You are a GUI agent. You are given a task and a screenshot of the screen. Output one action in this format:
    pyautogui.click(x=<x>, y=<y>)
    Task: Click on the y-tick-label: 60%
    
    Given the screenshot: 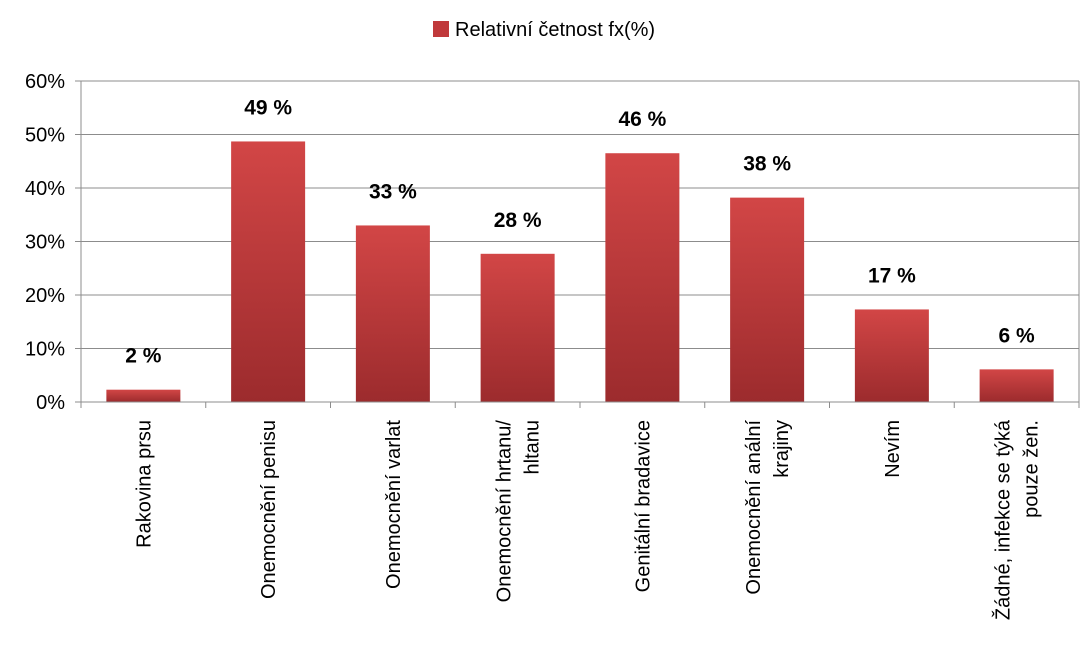 What is the action you would take?
    pyautogui.click(x=45, y=82)
    